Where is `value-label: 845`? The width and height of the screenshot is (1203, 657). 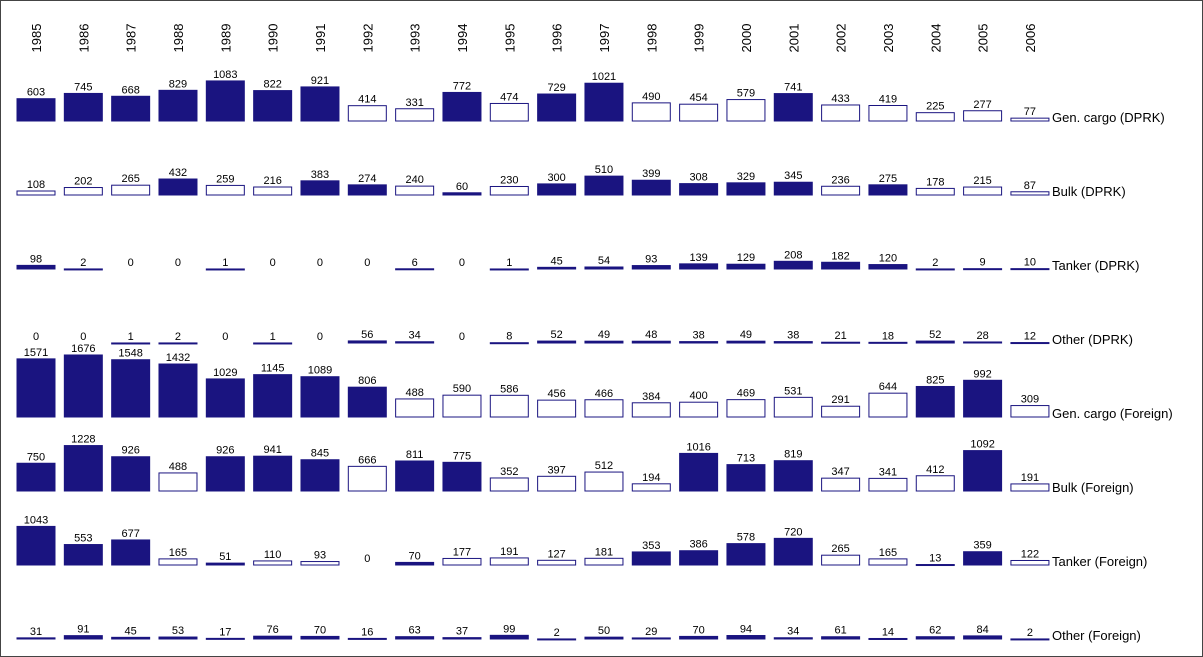 value-label: 845 is located at coordinates (320, 454).